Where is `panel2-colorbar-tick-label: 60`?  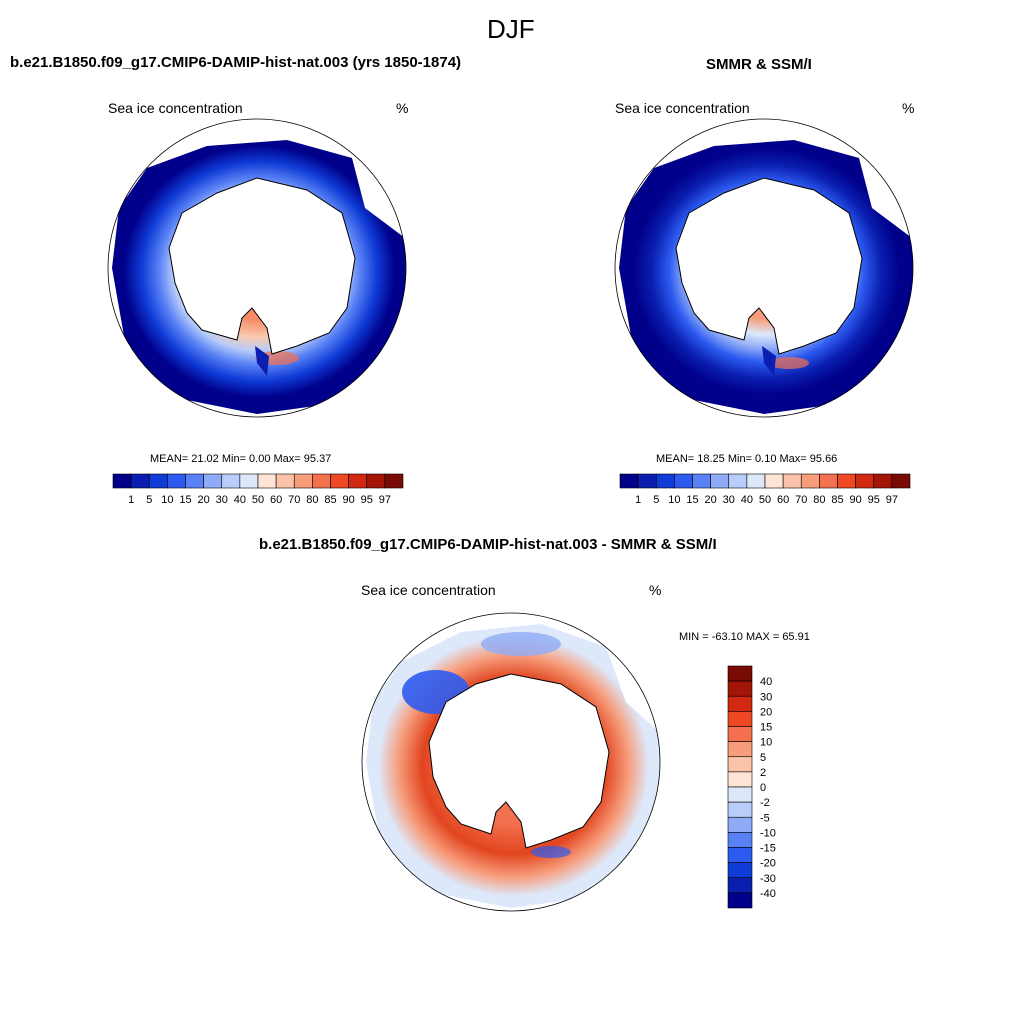 panel2-colorbar-tick-label: 60 is located at coordinates (783, 500).